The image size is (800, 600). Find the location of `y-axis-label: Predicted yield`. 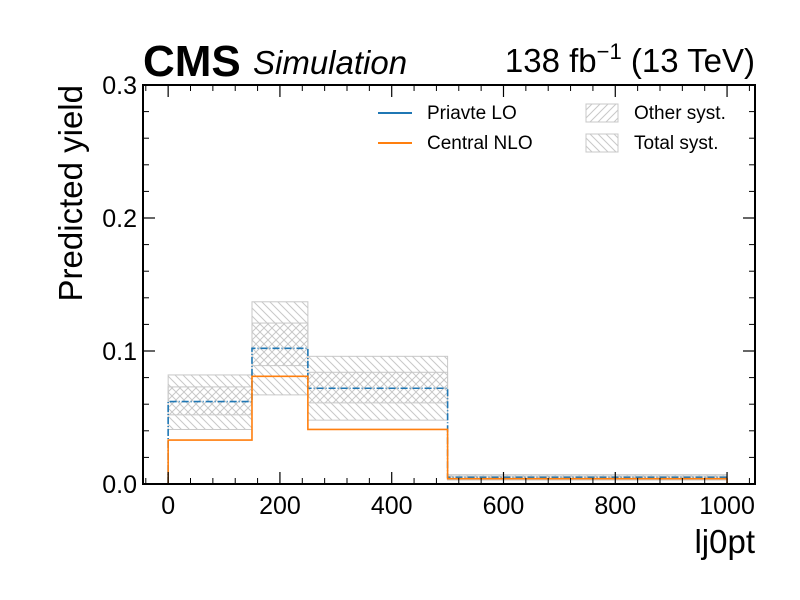

y-axis-label: Predicted yield is located at coordinates (70, 193).